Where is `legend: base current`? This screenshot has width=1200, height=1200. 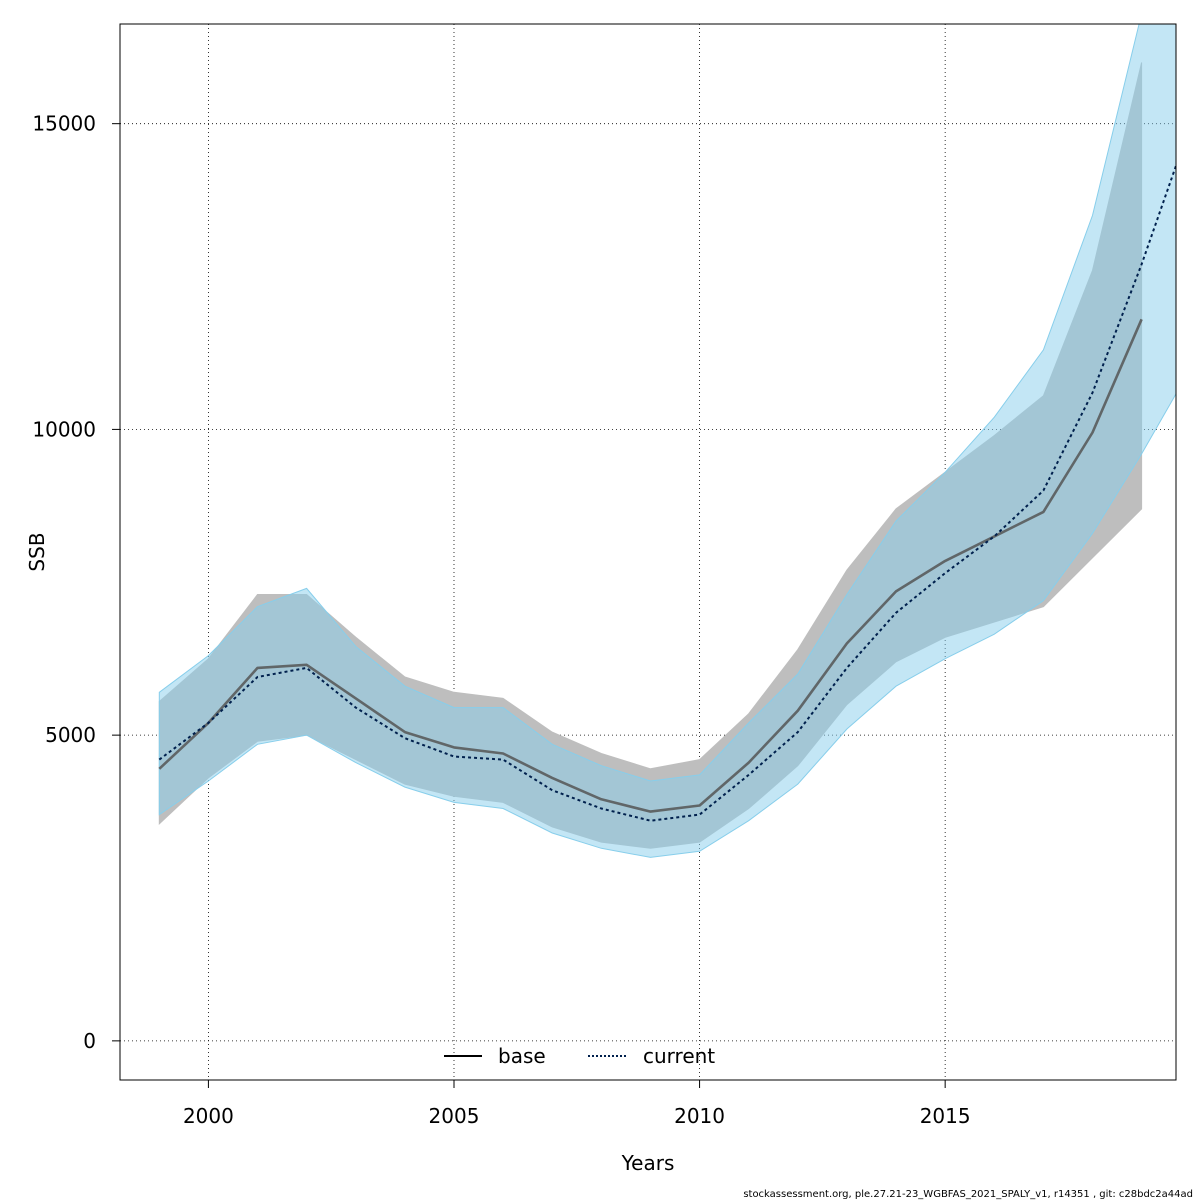 legend: base current is located at coordinates (579, 1056).